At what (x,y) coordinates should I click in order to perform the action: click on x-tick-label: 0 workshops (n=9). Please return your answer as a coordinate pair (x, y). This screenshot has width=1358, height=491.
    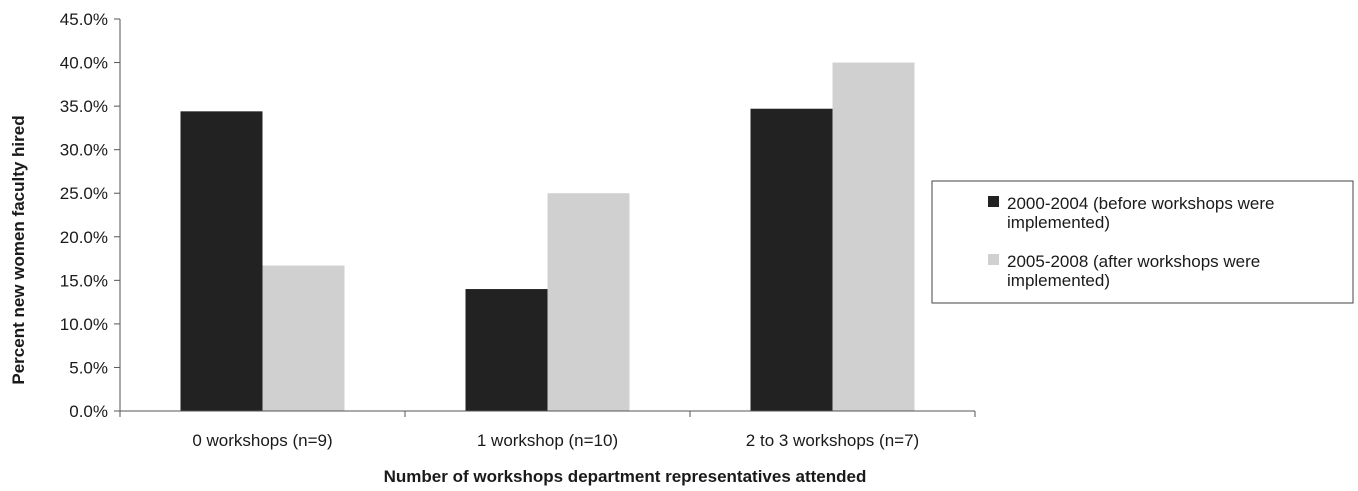
    Looking at the image, I should click on (262, 440).